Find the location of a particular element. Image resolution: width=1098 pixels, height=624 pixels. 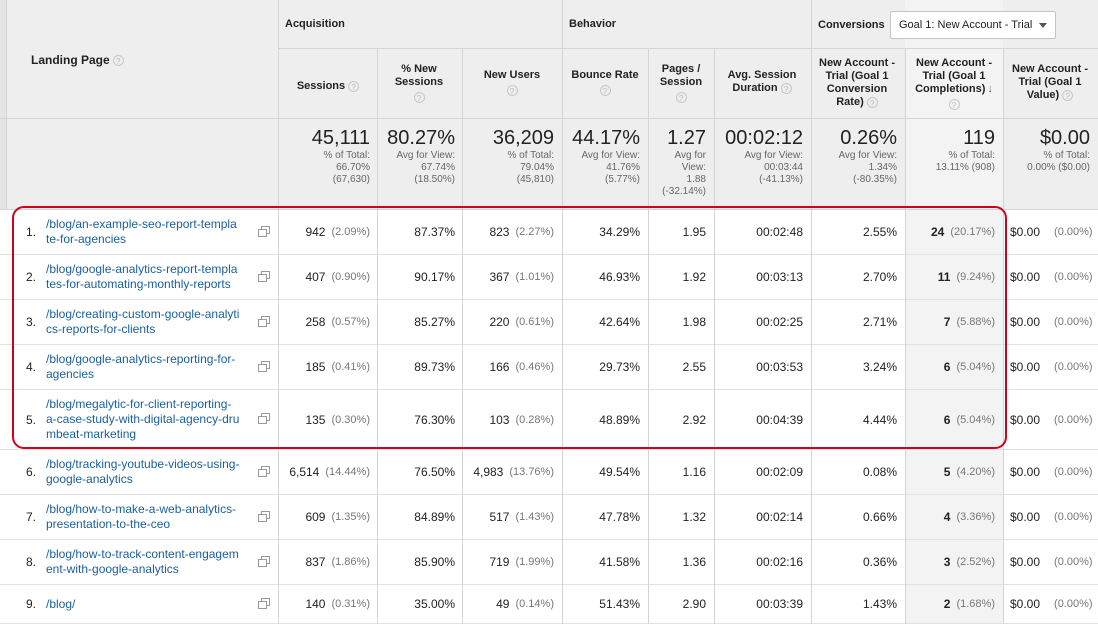

row-index: 1. is located at coordinates (30, 232).